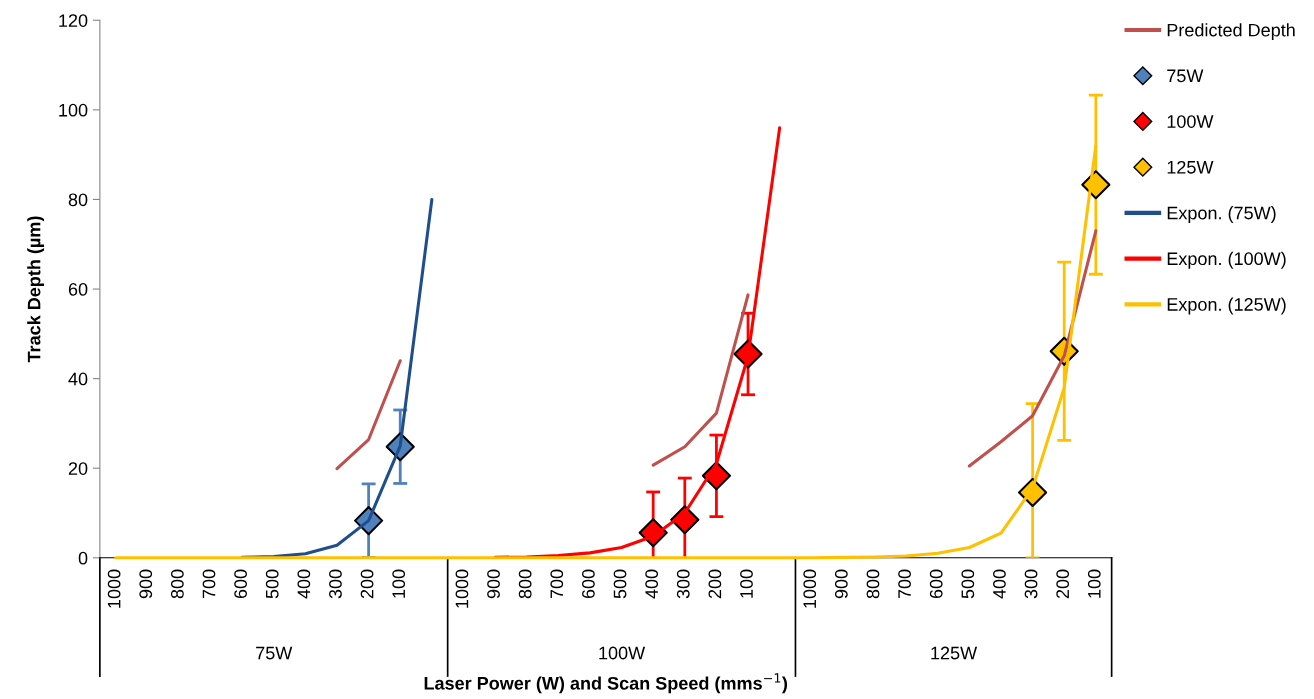 This screenshot has height=699, width=1314. What do you see at coordinates (78, 289) in the screenshot?
I see `y-tick-label: 60` at bounding box center [78, 289].